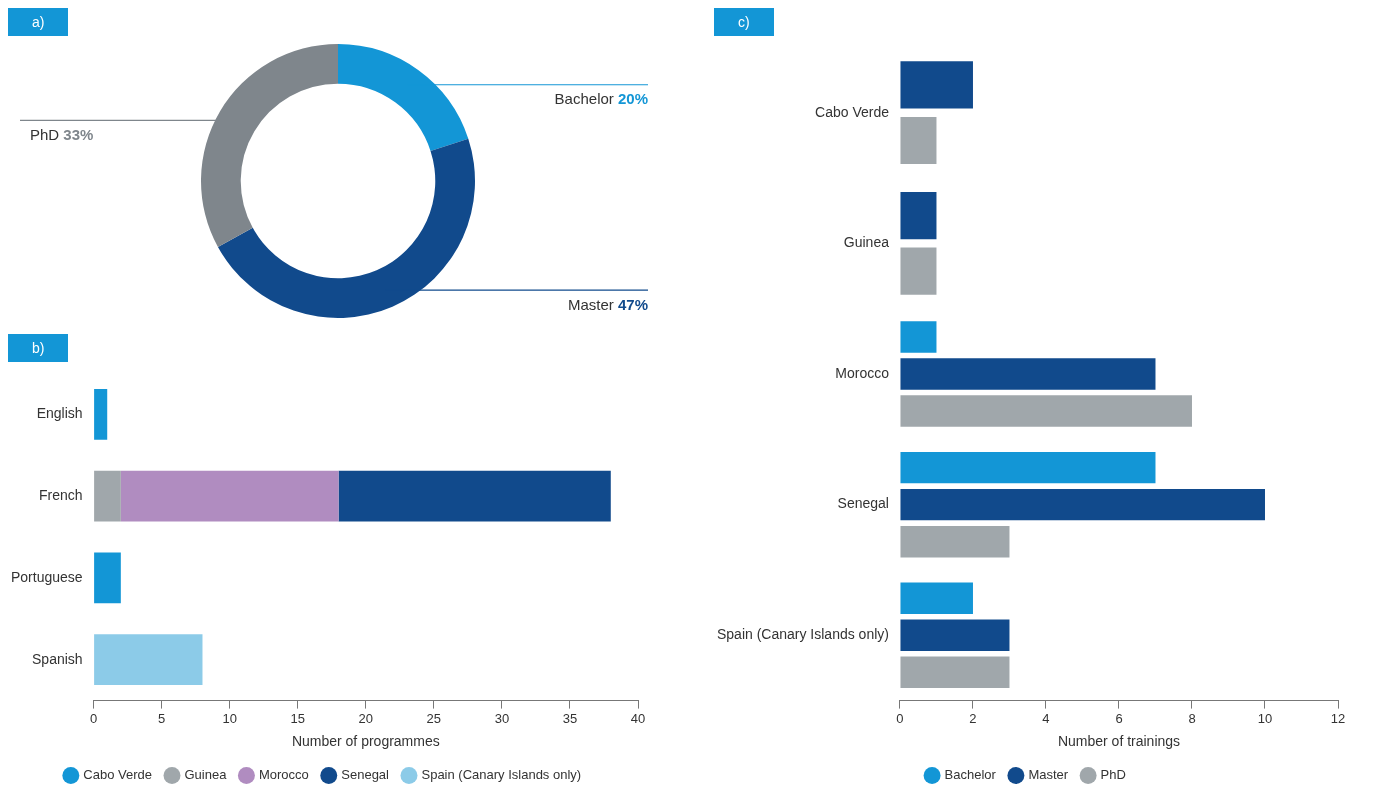 This screenshot has width=1376, height=789. What do you see at coordinates (502, 718) in the screenshot?
I see `x-tick-label: 30` at bounding box center [502, 718].